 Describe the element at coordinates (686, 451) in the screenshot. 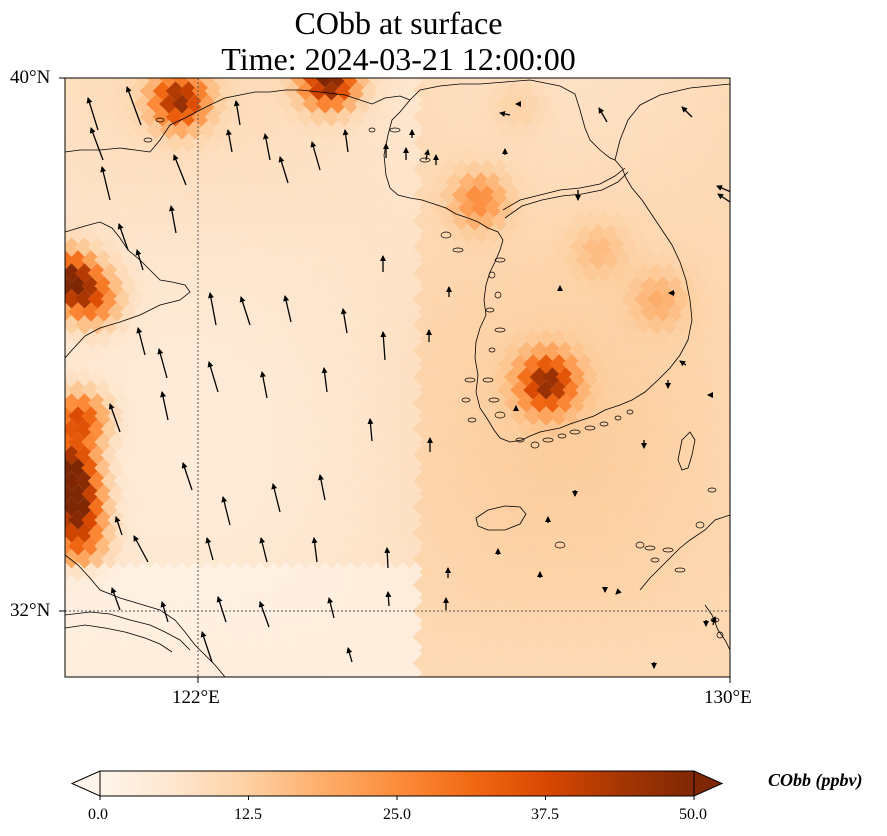

I see `tsushima-island` at that location.